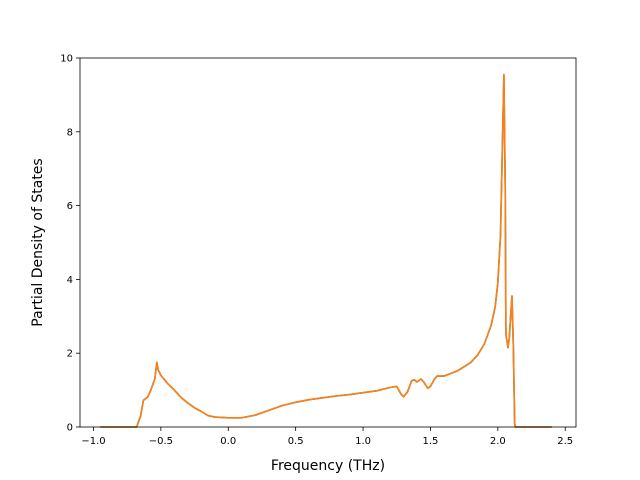 This screenshot has height=480, width=640. I want to click on x-tick-label: 0.5, so click(296, 441).